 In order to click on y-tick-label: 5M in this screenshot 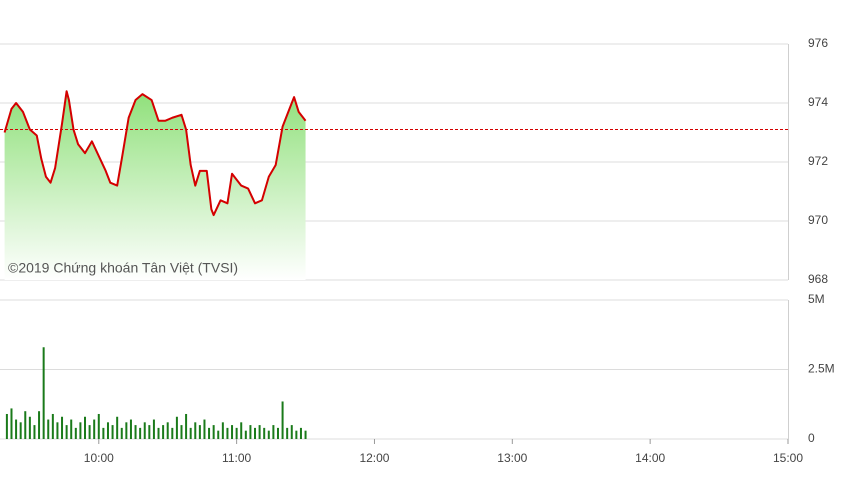, I will do `click(816, 299)`.